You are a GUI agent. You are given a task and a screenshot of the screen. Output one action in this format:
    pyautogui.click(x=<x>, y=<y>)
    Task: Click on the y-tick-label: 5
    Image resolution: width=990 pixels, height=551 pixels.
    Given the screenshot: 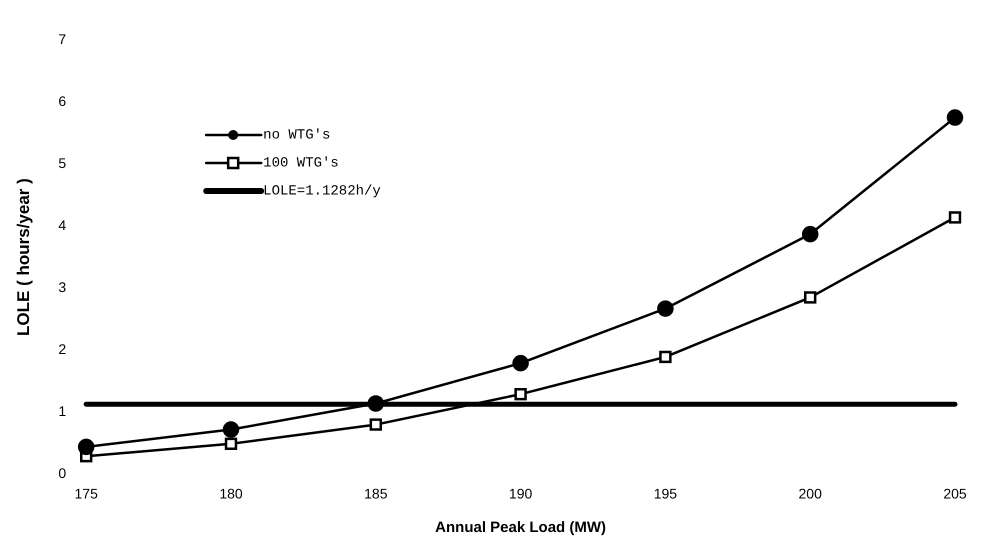 What is the action you would take?
    pyautogui.click(x=62, y=162)
    